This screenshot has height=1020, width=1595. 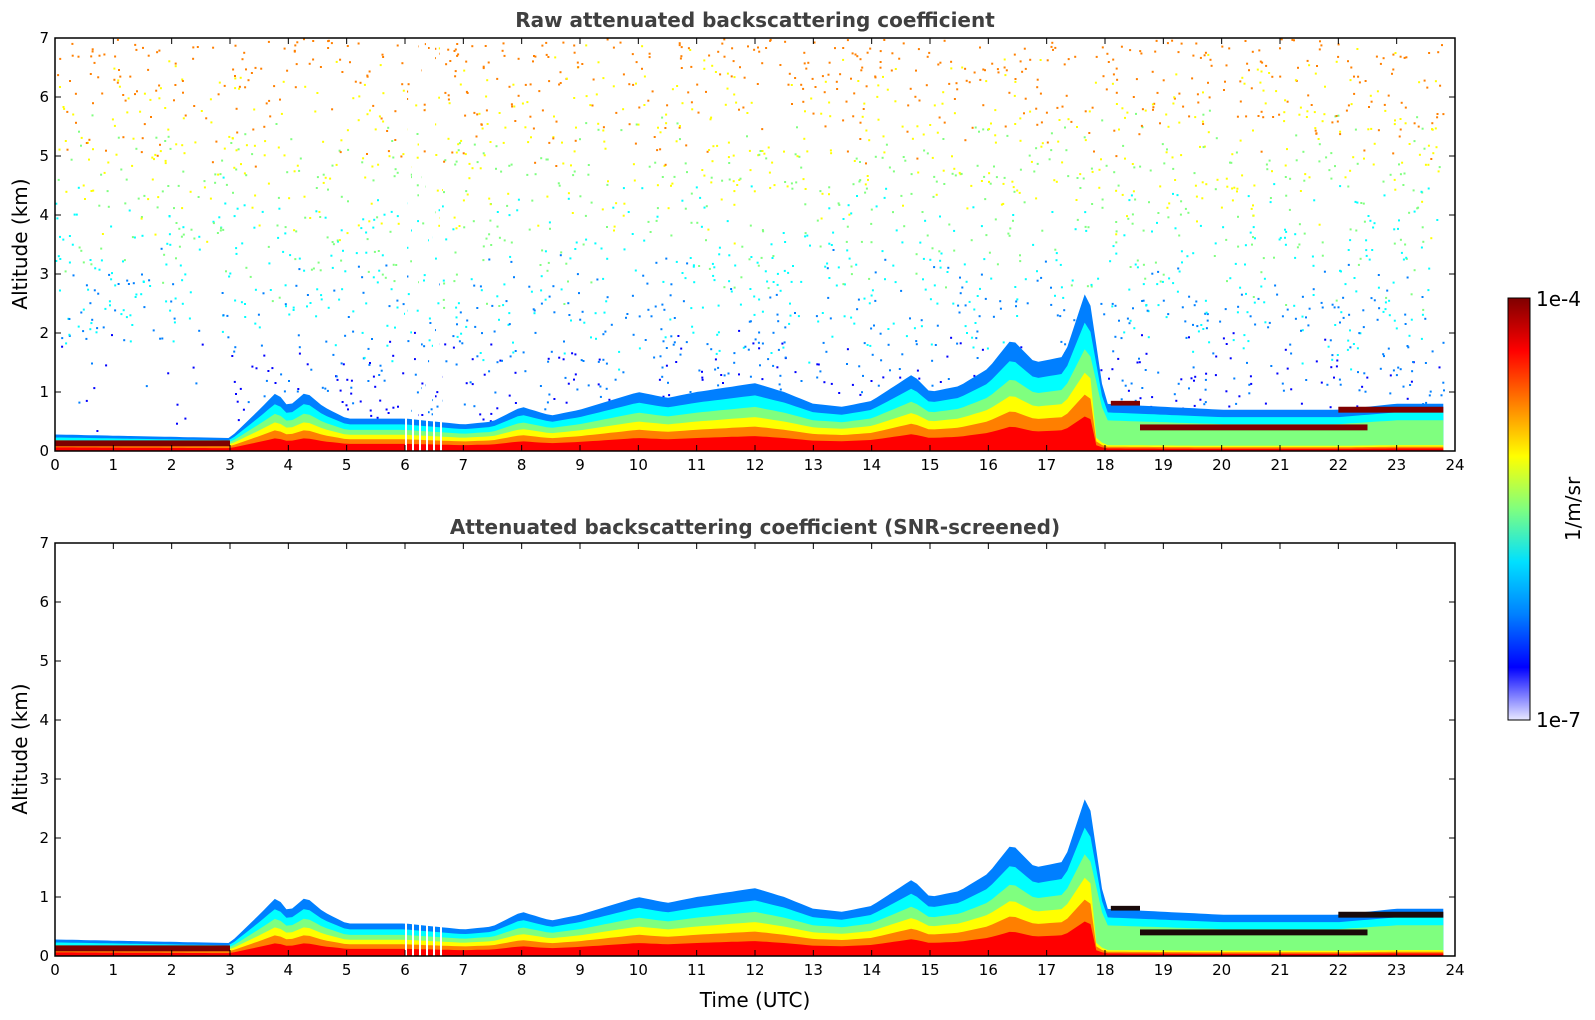 I want to click on x-tick-label: 9, so click(x=580, y=465).